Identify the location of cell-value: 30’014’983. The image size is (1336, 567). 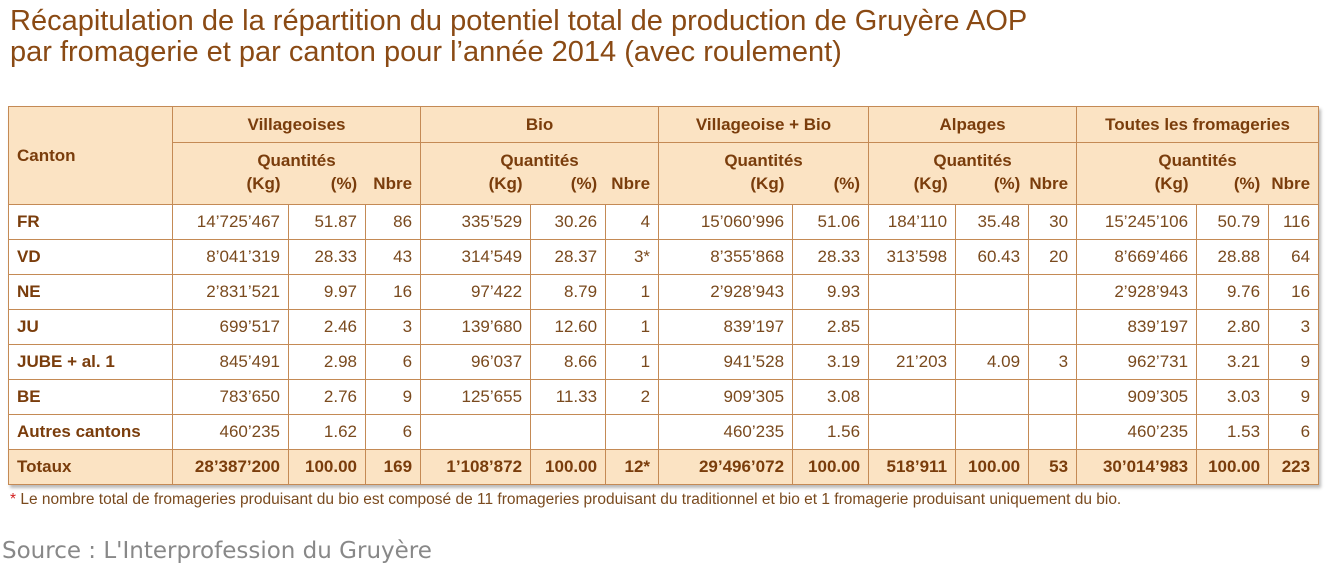
(1137, 467).